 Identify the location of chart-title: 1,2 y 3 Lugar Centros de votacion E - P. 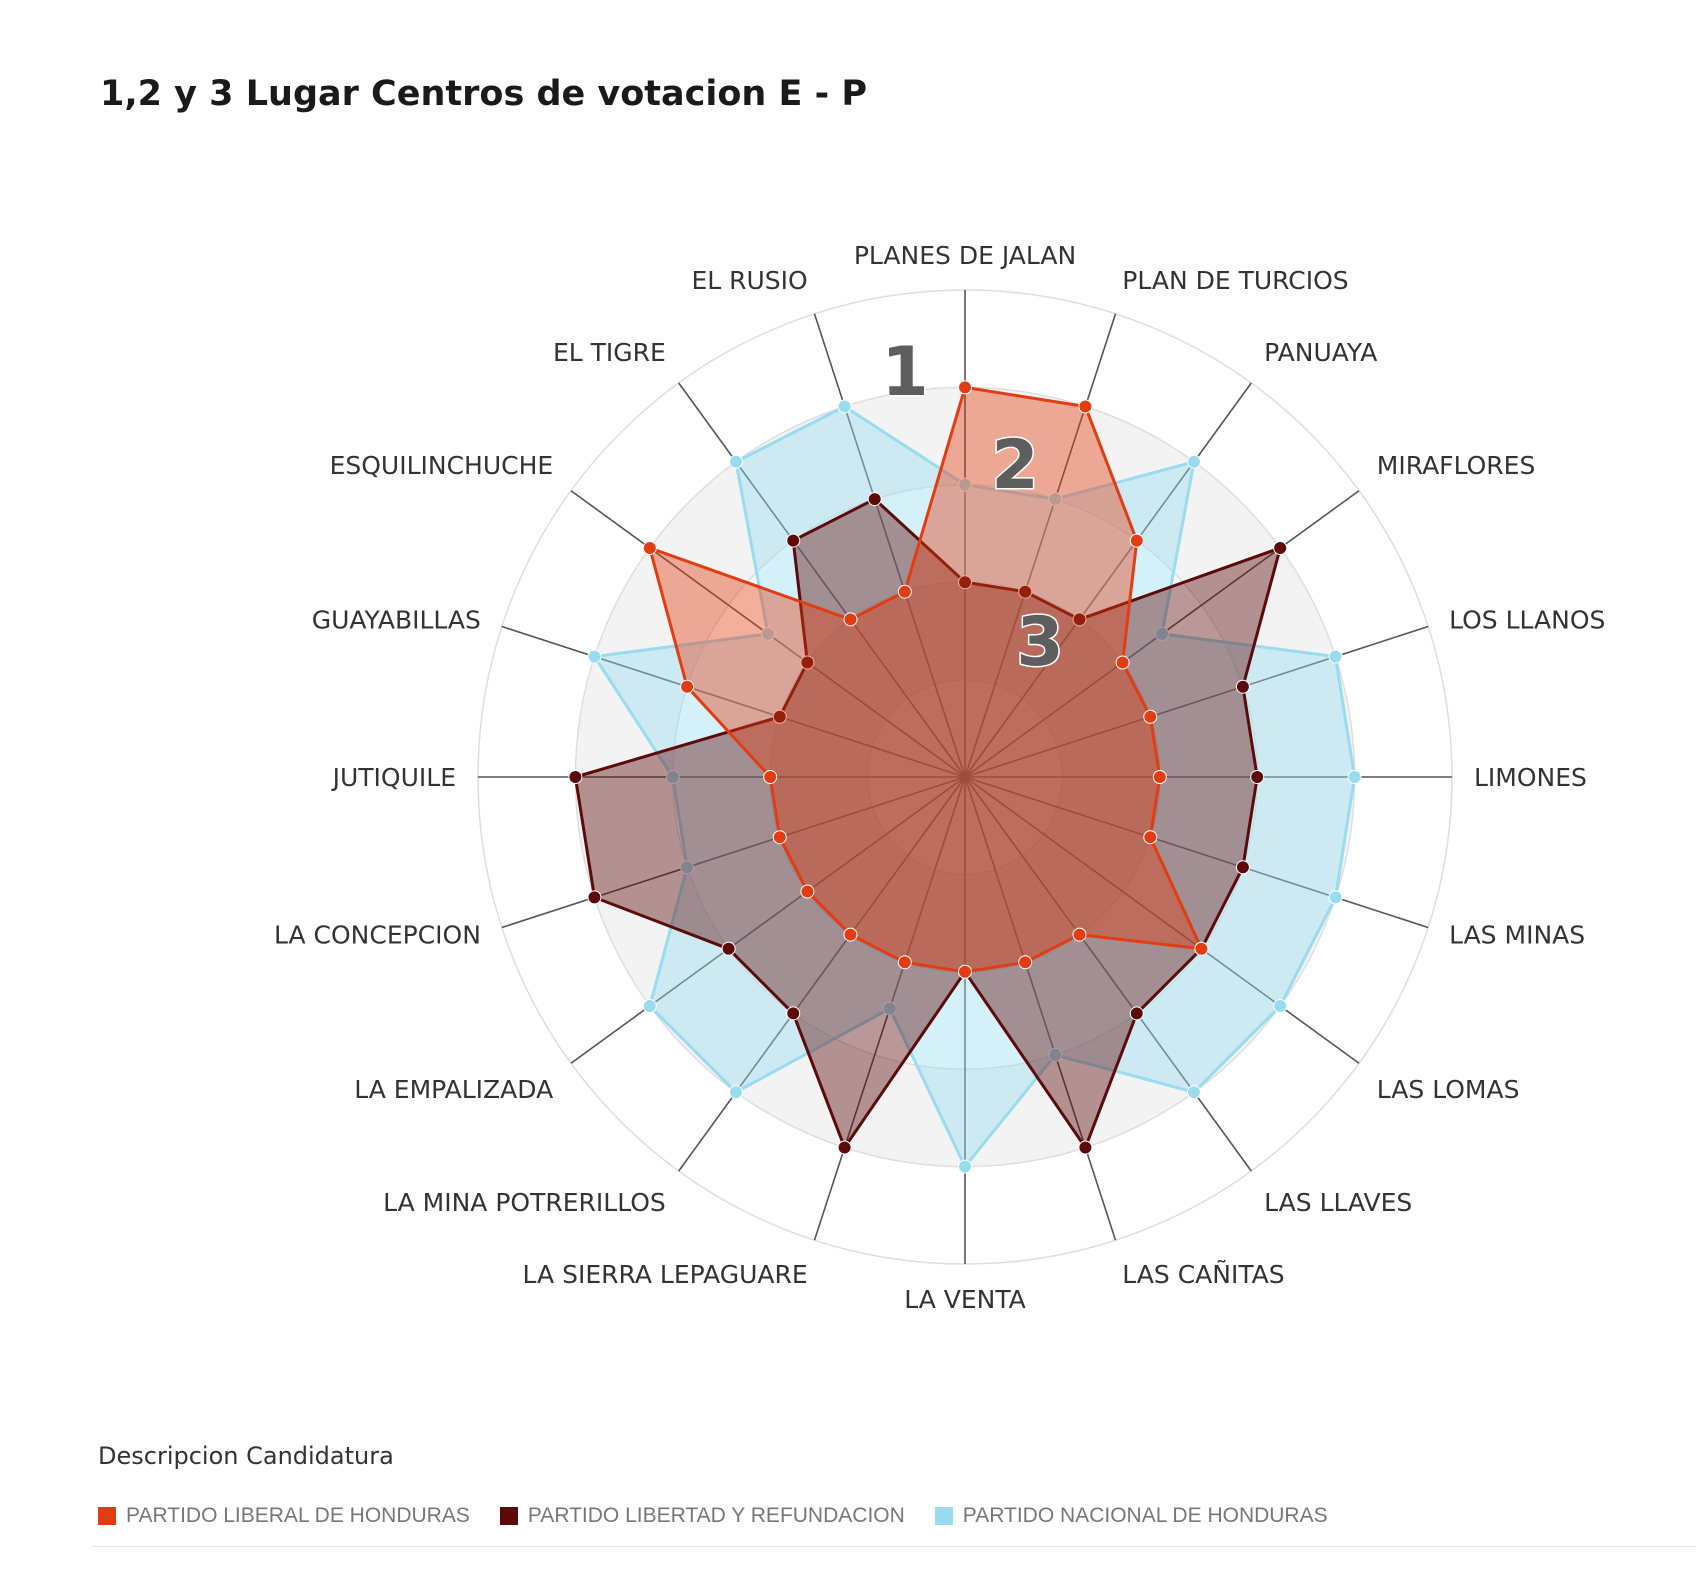
(483, 94).